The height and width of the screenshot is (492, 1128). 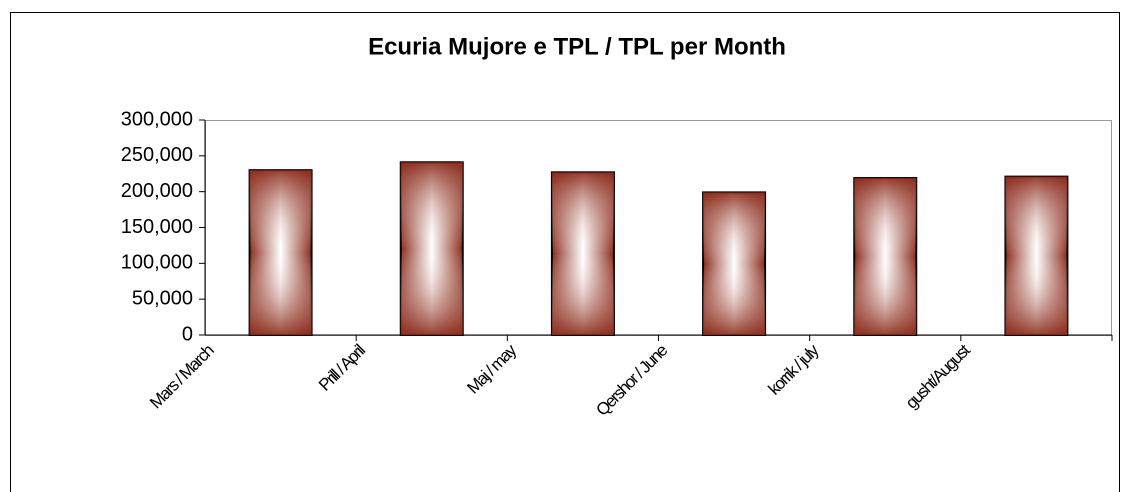 What do you see at coordinates (577, 46) in the screenshot?
I see `chart-title: Ecuria Mujore e TPL / TPL per Month` at bounding box center [577, 46].